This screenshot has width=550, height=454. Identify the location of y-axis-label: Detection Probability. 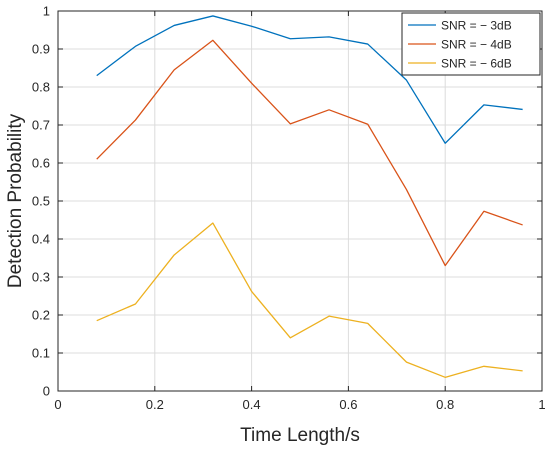
(15, 200).